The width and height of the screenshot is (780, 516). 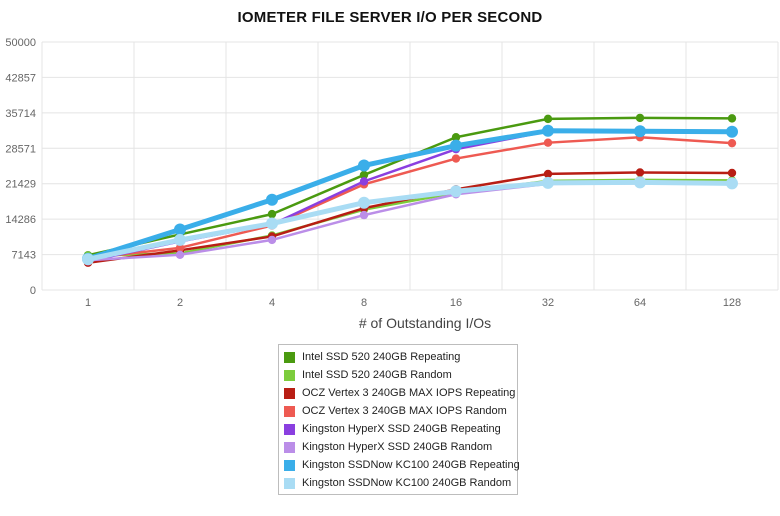 I want to click on y-tick-label: 50000, so click(x=20, y=43).